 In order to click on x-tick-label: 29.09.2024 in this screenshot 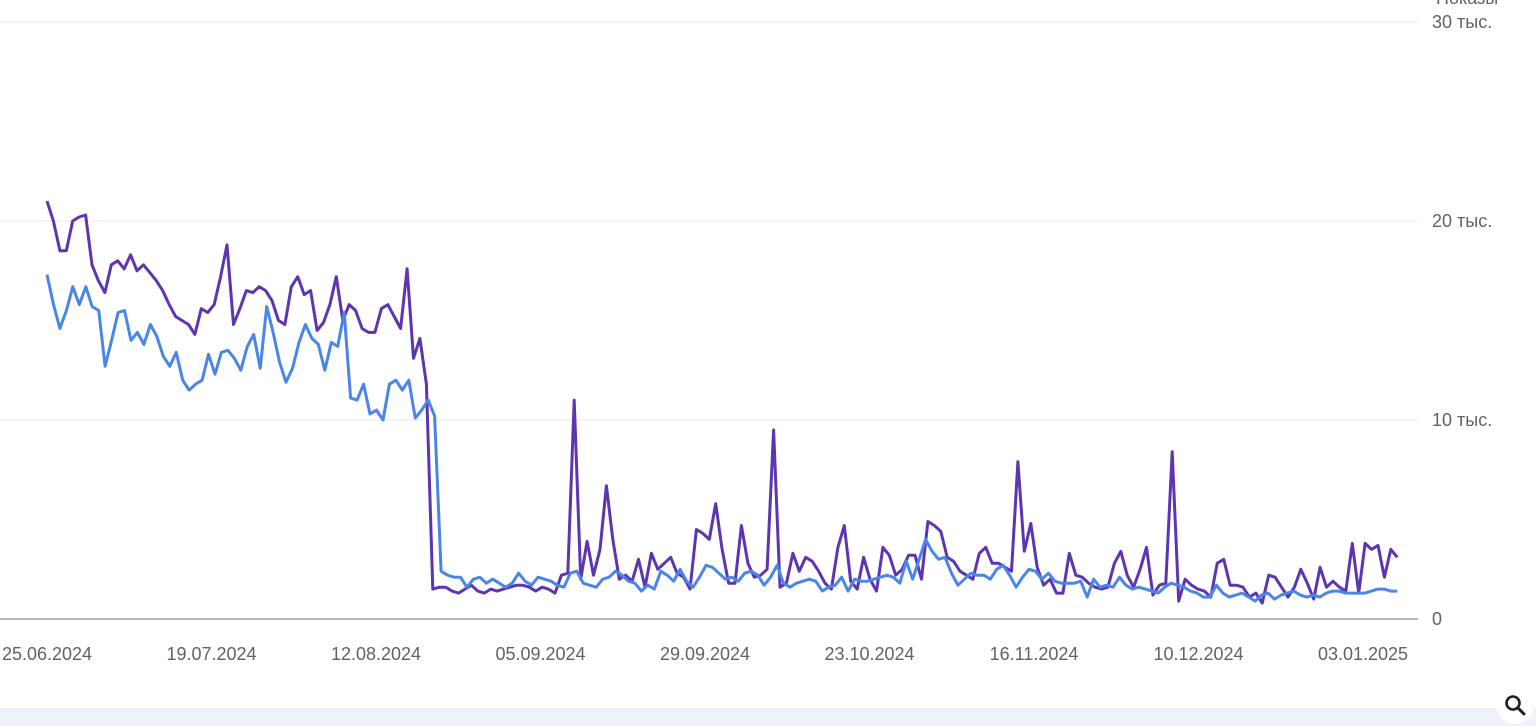, I will do `click(705, 654)`.